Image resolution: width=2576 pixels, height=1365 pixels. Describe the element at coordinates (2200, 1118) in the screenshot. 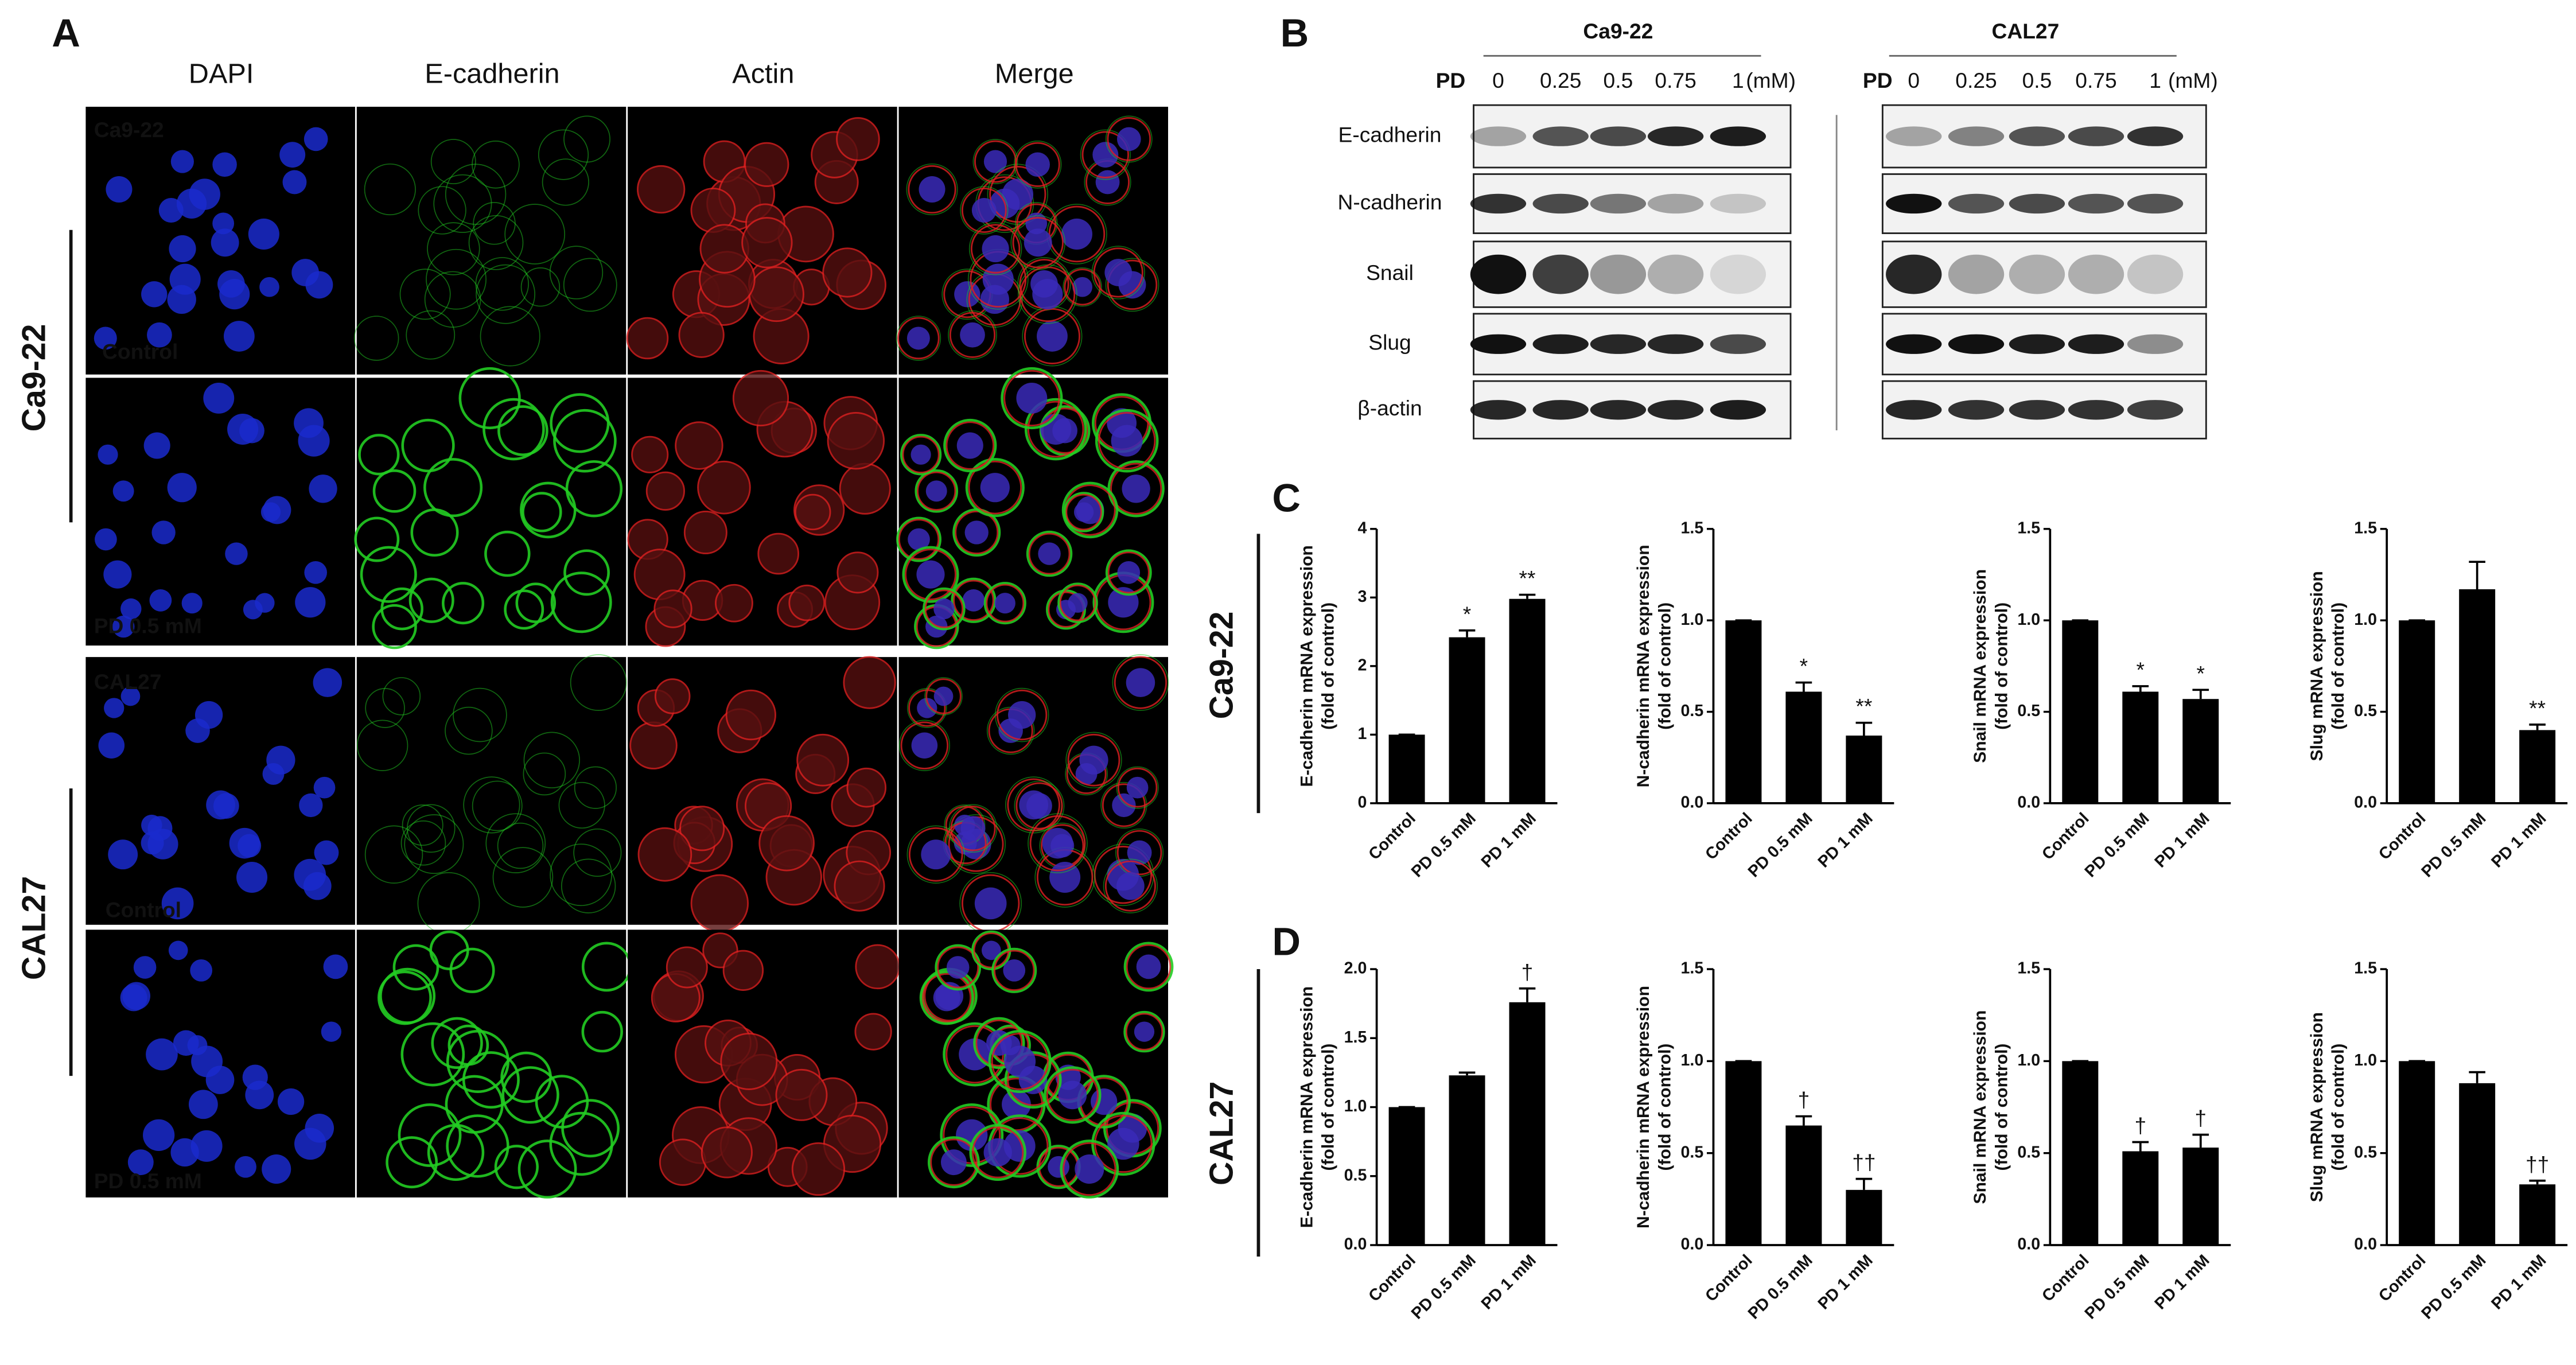

I see `significance-mark: †` at that location.